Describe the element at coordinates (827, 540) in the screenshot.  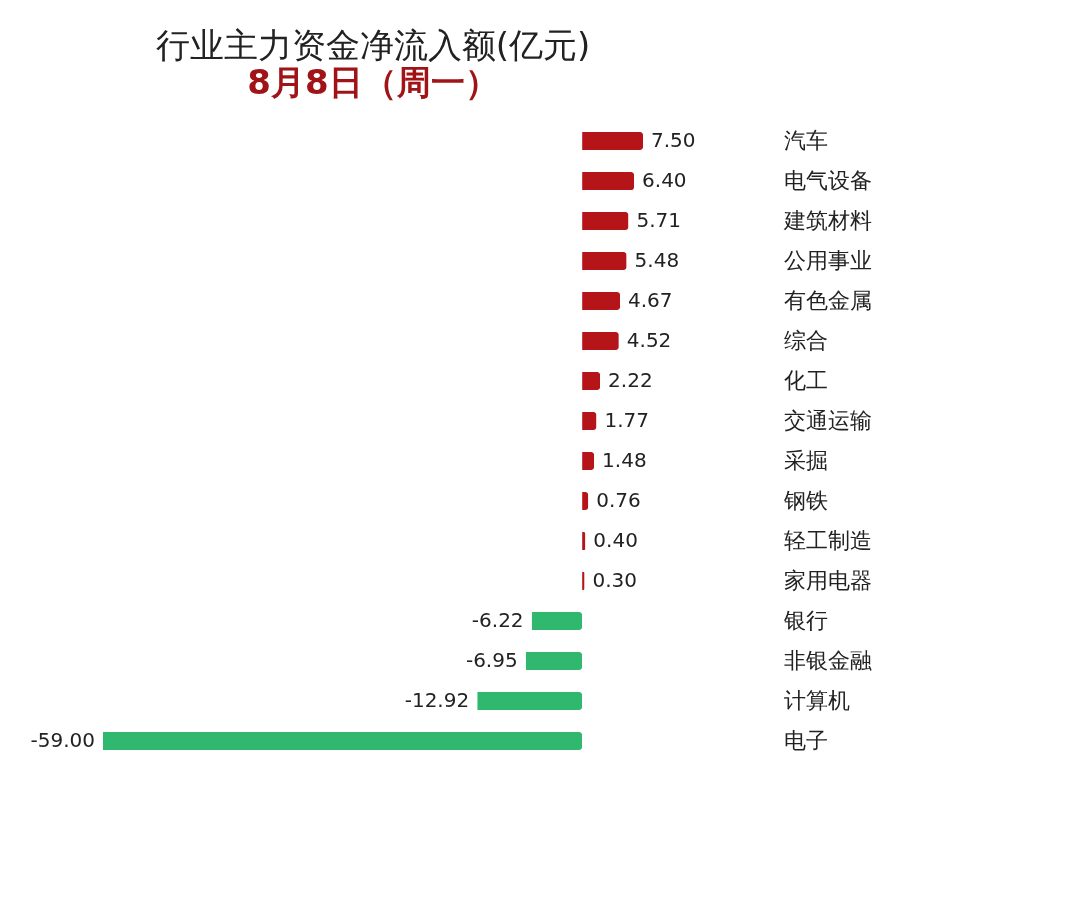
I see `y-tick-label: 轻工制造` at that location.